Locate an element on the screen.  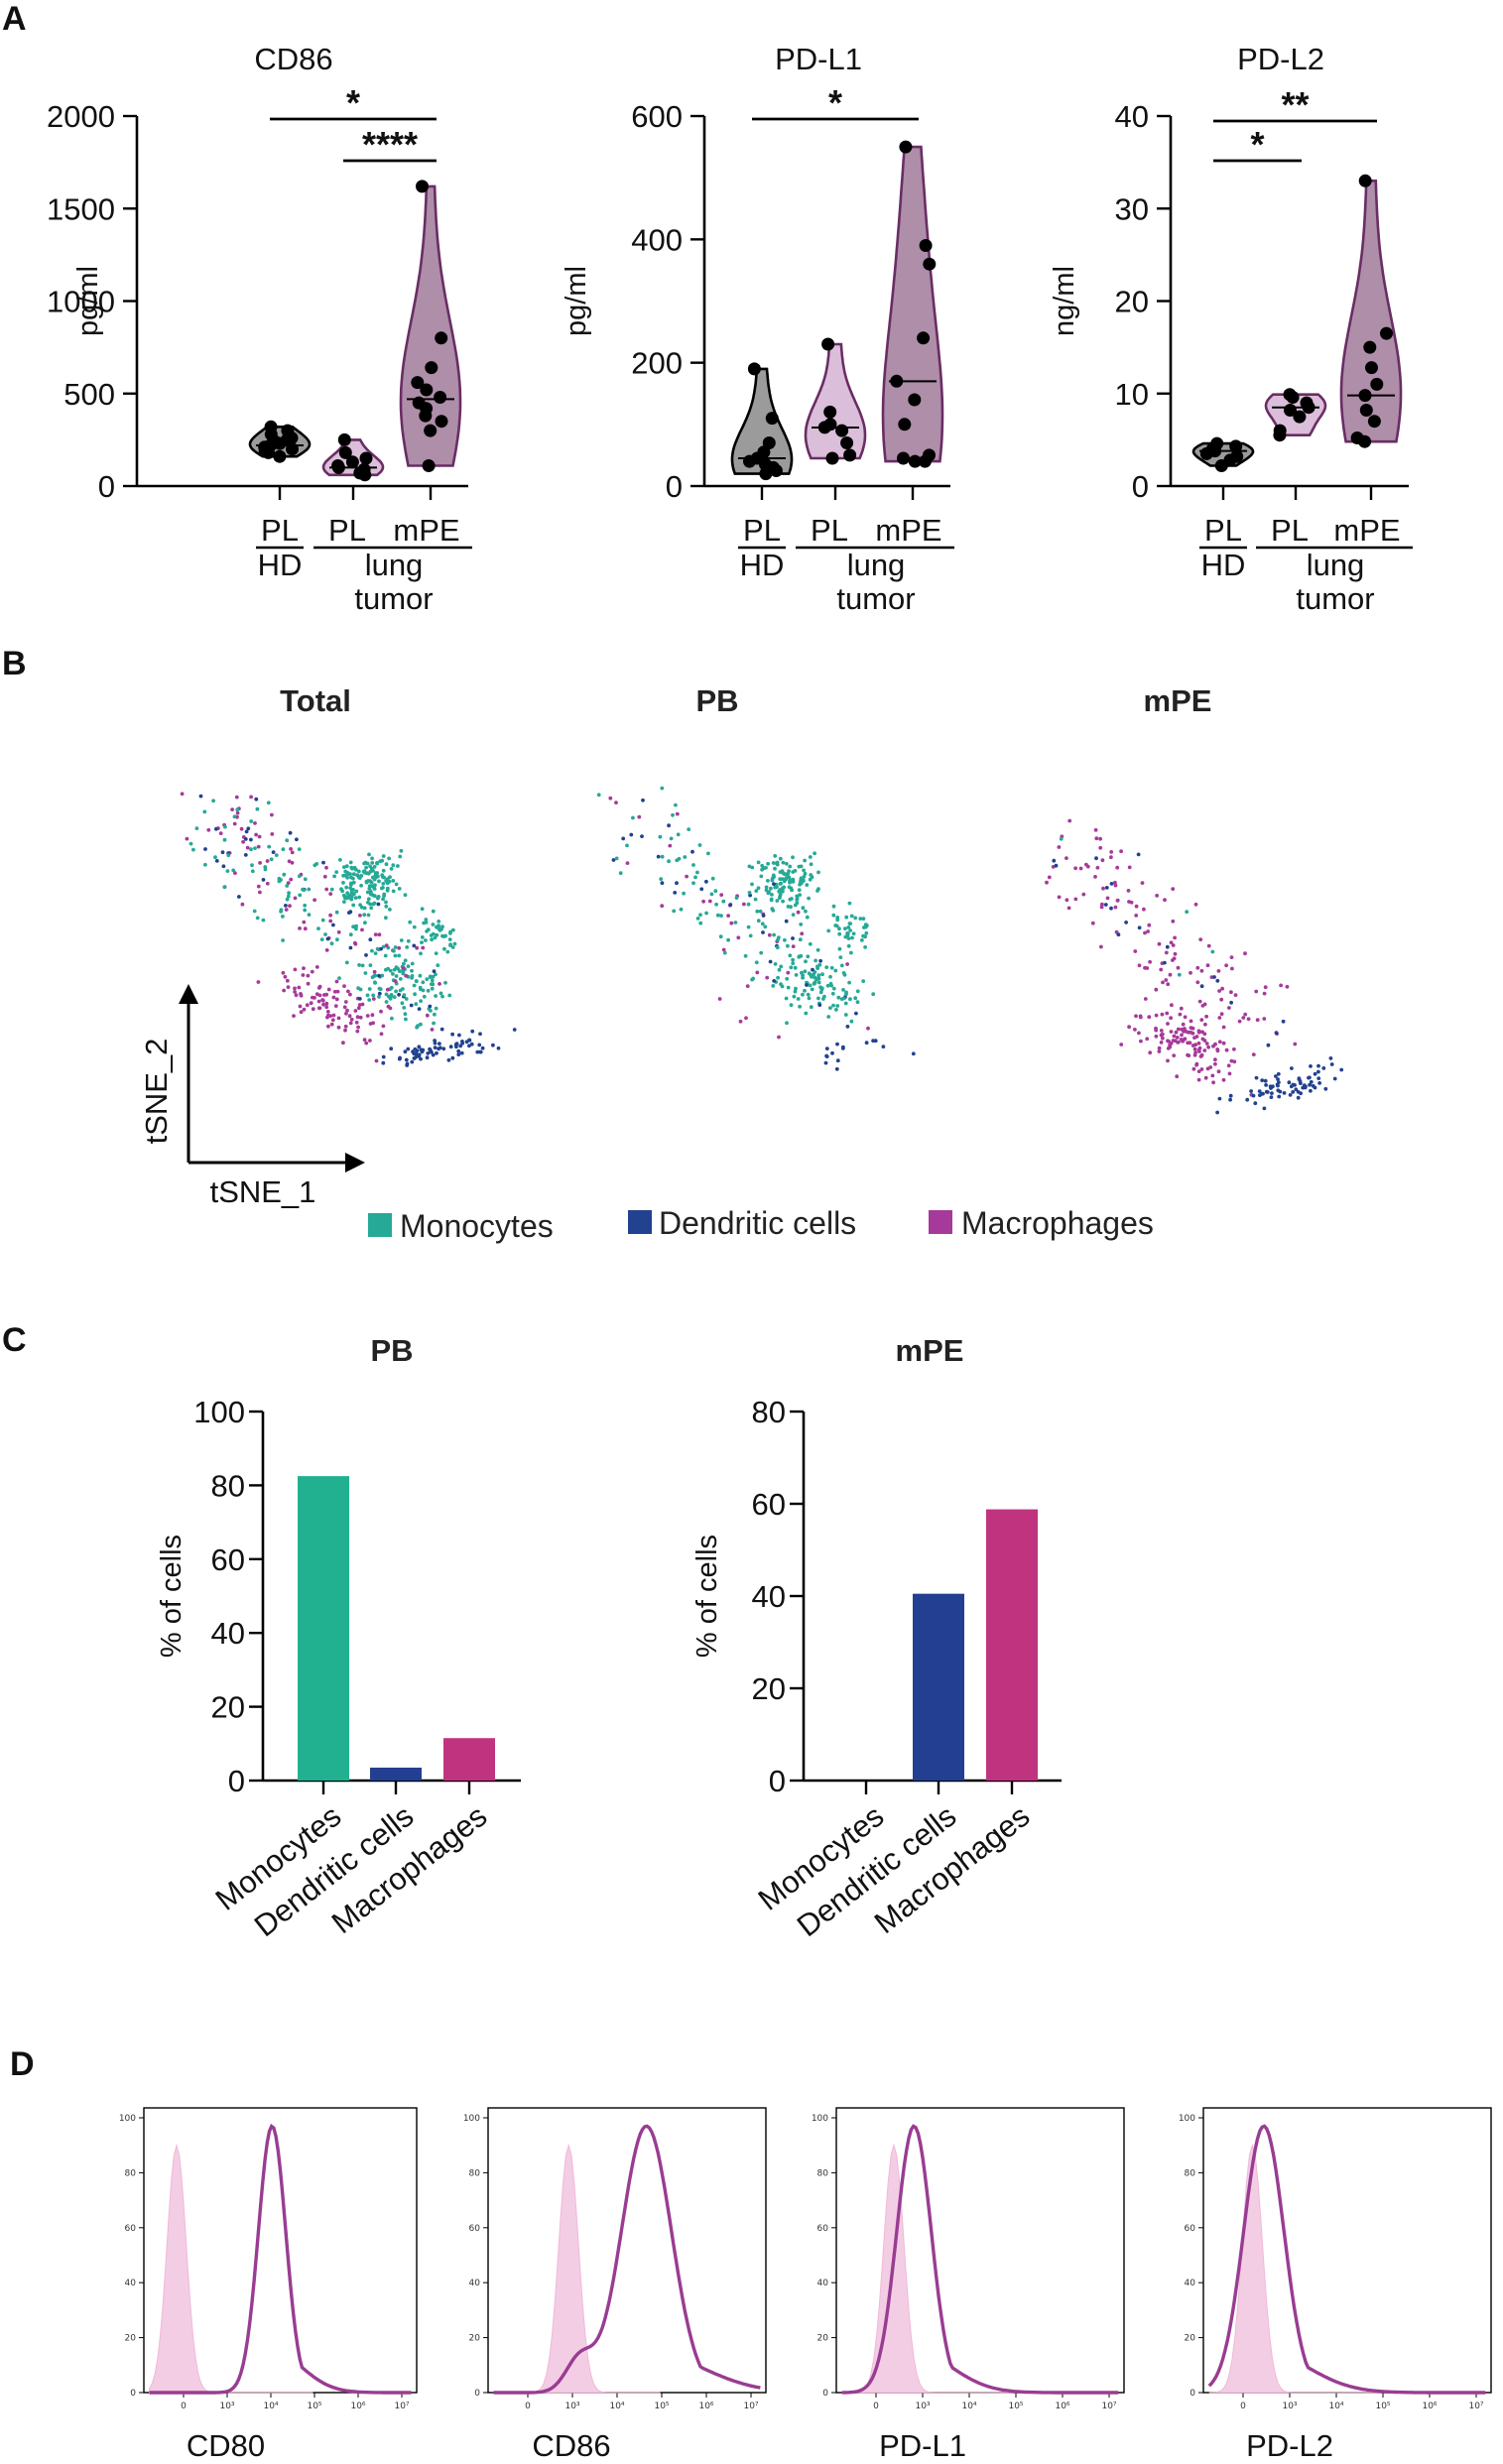
x-tick-label: 10⁶ is located at coordinates (705, 2407).